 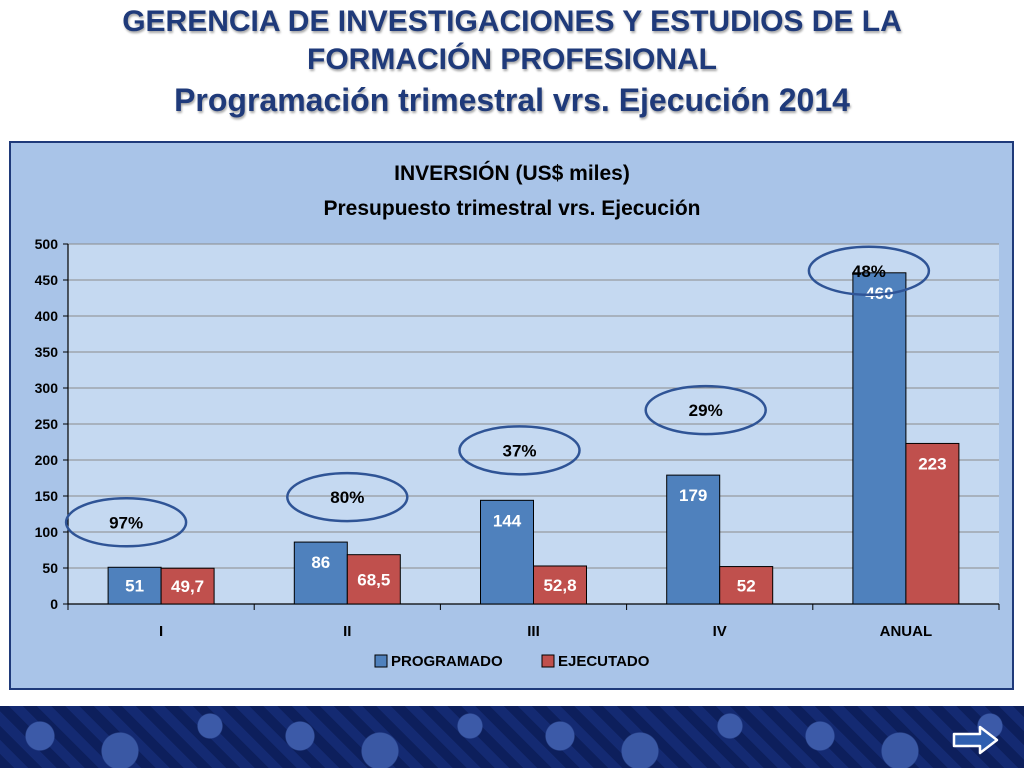 I want to click on y-tick-label: 450, so click(x=47, y=280).